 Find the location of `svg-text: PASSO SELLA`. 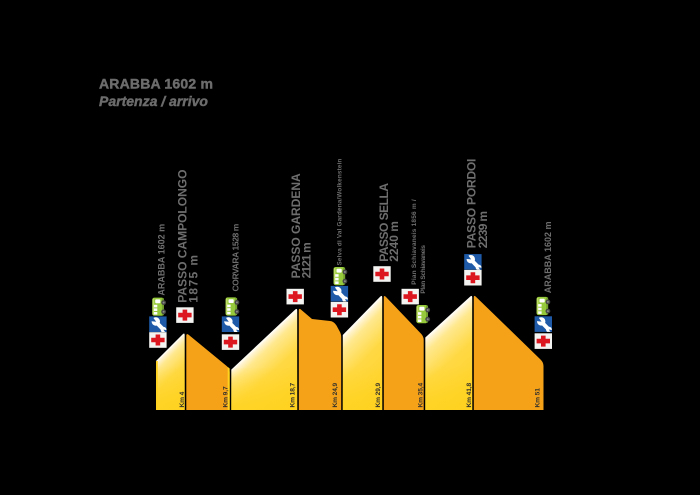

svg-text: PASSO SELLA is located at coordinates (384, 222).